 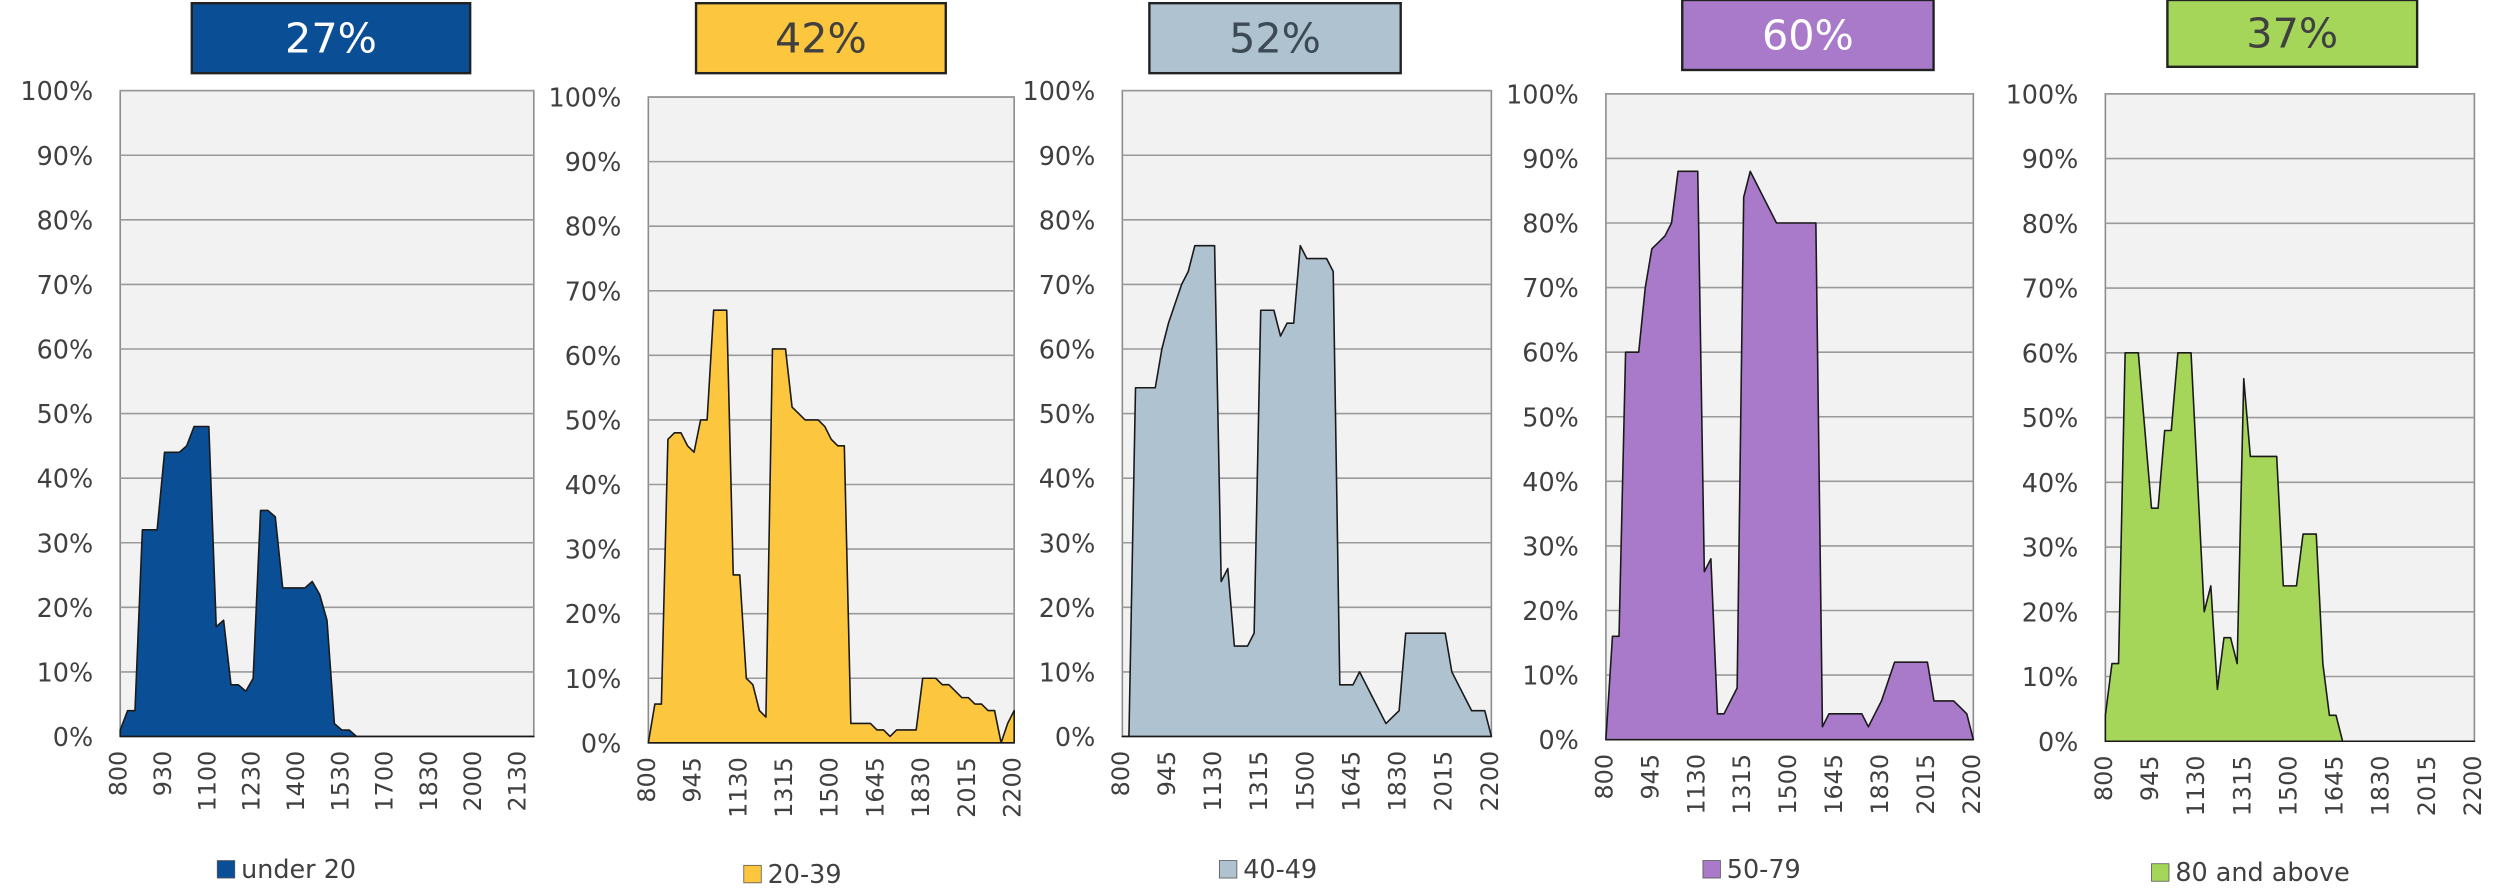 What do you see at coordinates (2262, 872) in the screenshot?
I see `legend-label: 80 and above` at bounding box center [2262, 872].